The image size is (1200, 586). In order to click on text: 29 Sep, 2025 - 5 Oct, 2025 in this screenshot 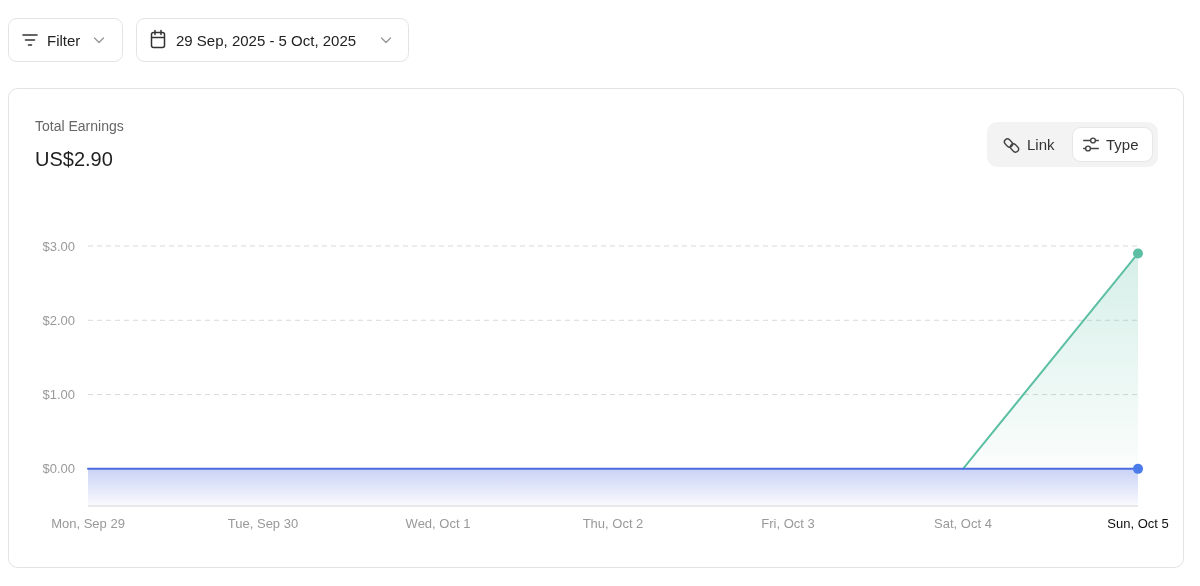, I will do `click(266, 40)`.